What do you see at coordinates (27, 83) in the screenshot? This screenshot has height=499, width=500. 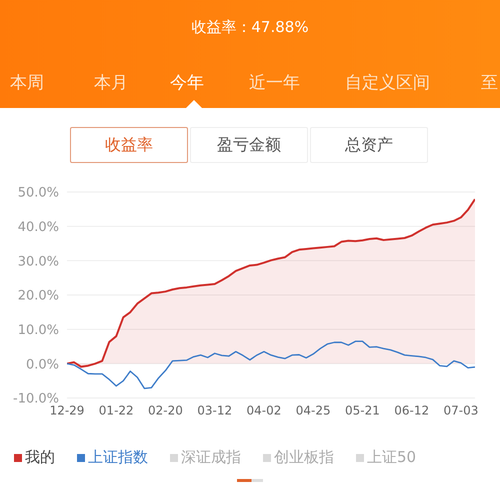 I see `text: 本周` at bounding box center [27, 83].